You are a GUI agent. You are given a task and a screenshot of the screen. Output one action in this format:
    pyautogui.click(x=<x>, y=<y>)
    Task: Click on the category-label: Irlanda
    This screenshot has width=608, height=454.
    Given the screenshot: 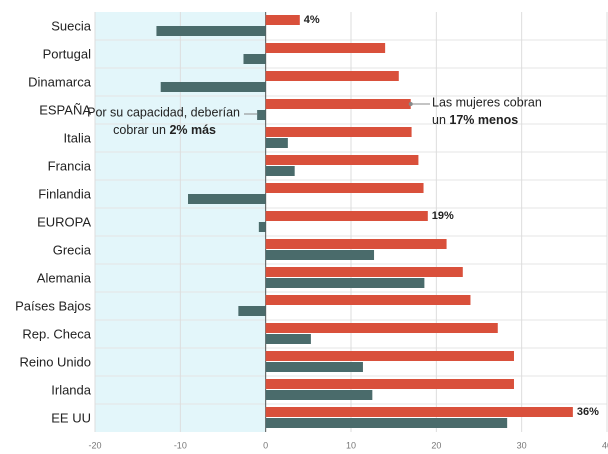 What is the action you would take?
    pyautogui.click(x=71, y=389)
    